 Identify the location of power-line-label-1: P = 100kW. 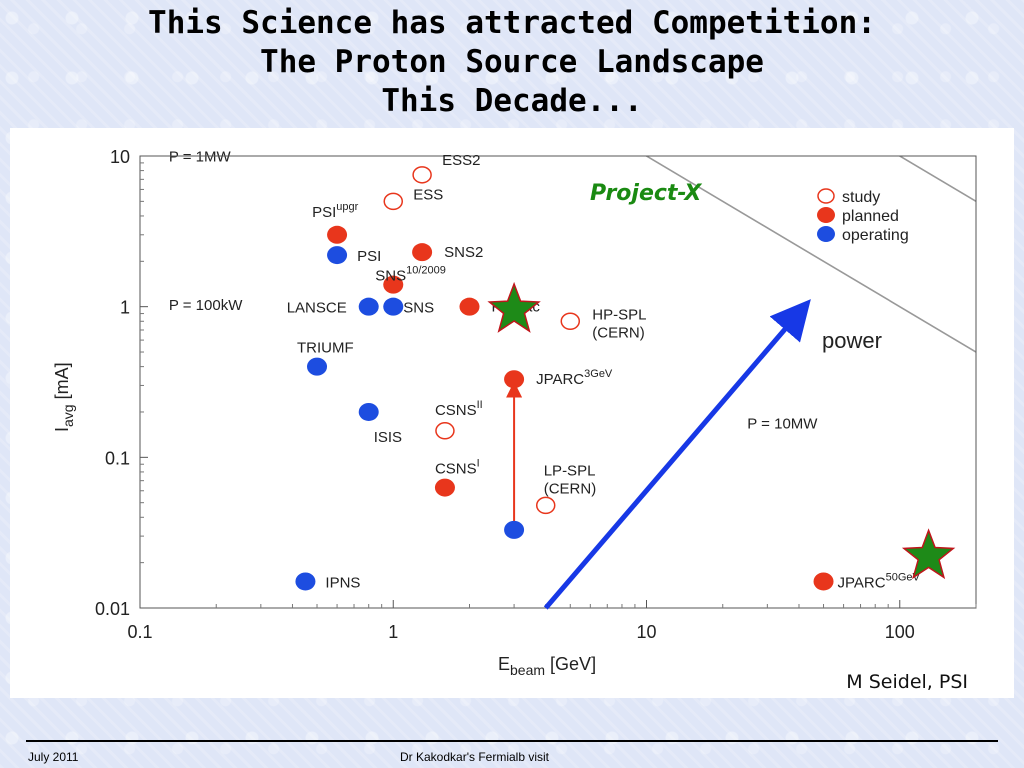
(206, 305).